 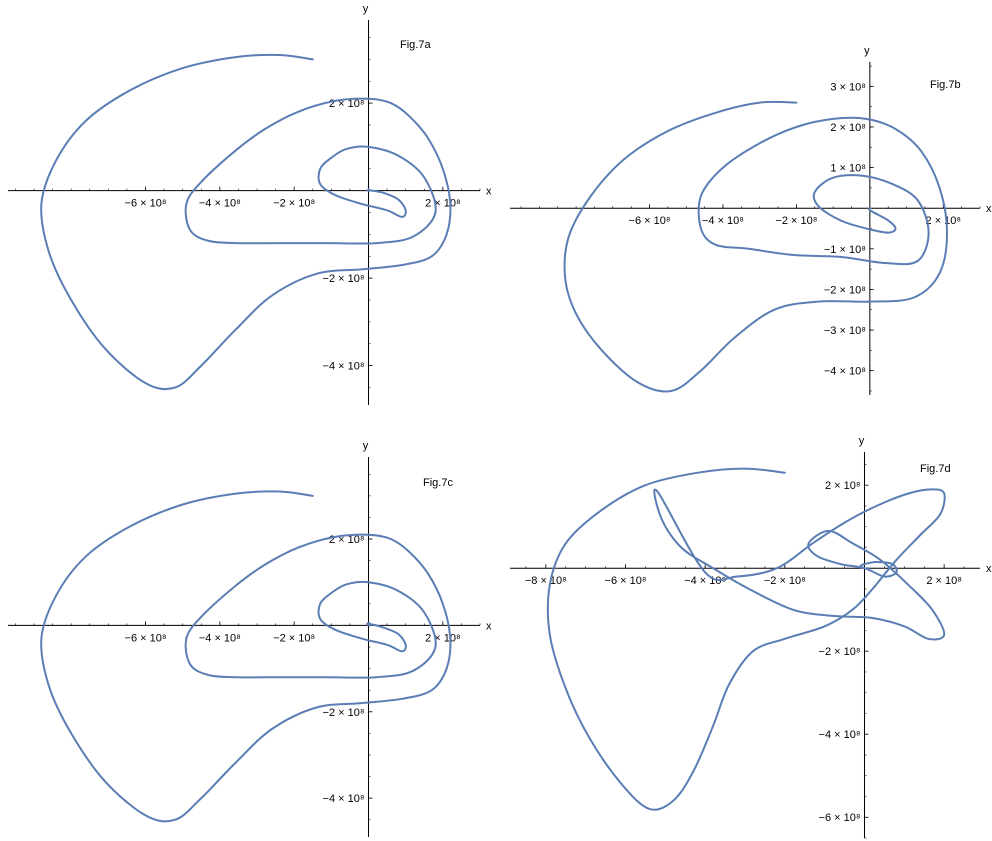 What do you see at coordinates (945, 85) in the screenshot?
I see `figure-title-7b: Fig.7b` at bounding box center [945, 85].